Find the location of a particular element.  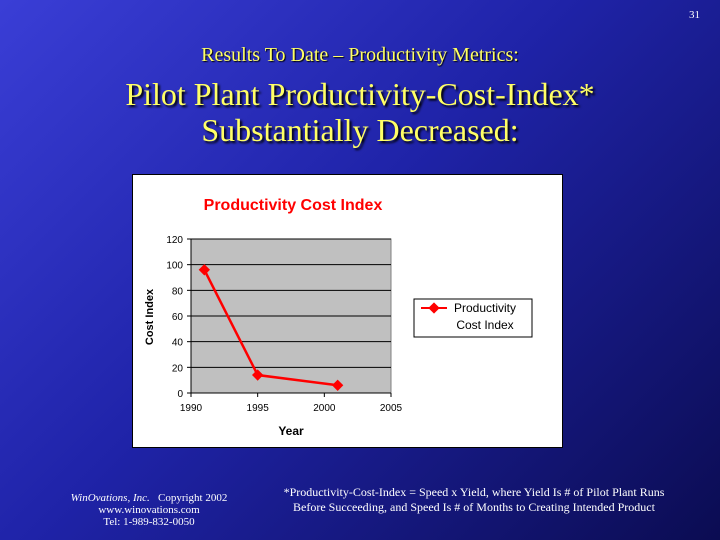

title-line-2: Substantially Decreased: is located at coordinates (360, 130).